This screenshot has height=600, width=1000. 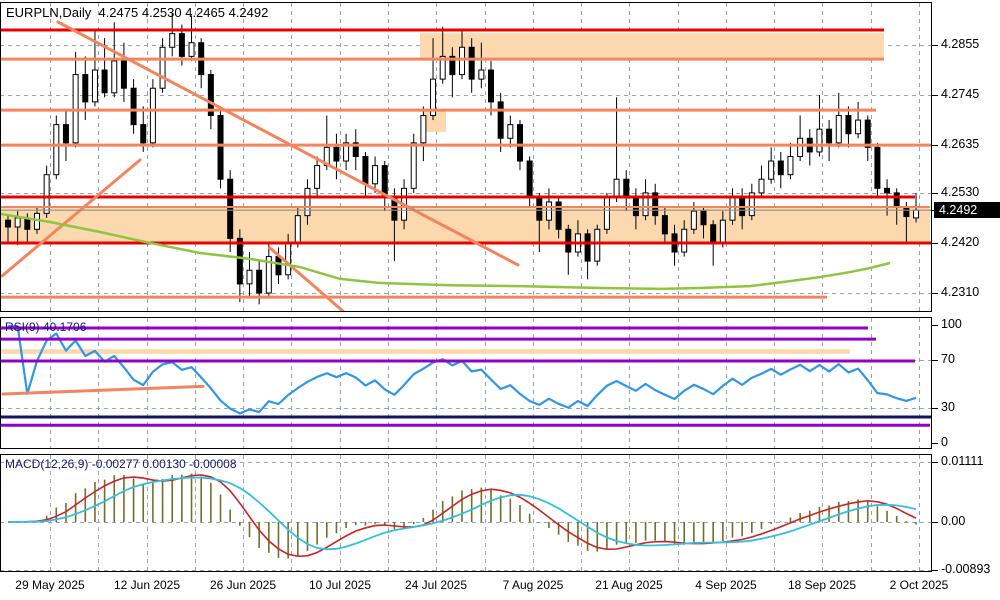 What do you see at coordinates (243, 585) in the screenshot?
I see `time-axis-label: 26 Jun 2025` at bounding box center [243, 585].